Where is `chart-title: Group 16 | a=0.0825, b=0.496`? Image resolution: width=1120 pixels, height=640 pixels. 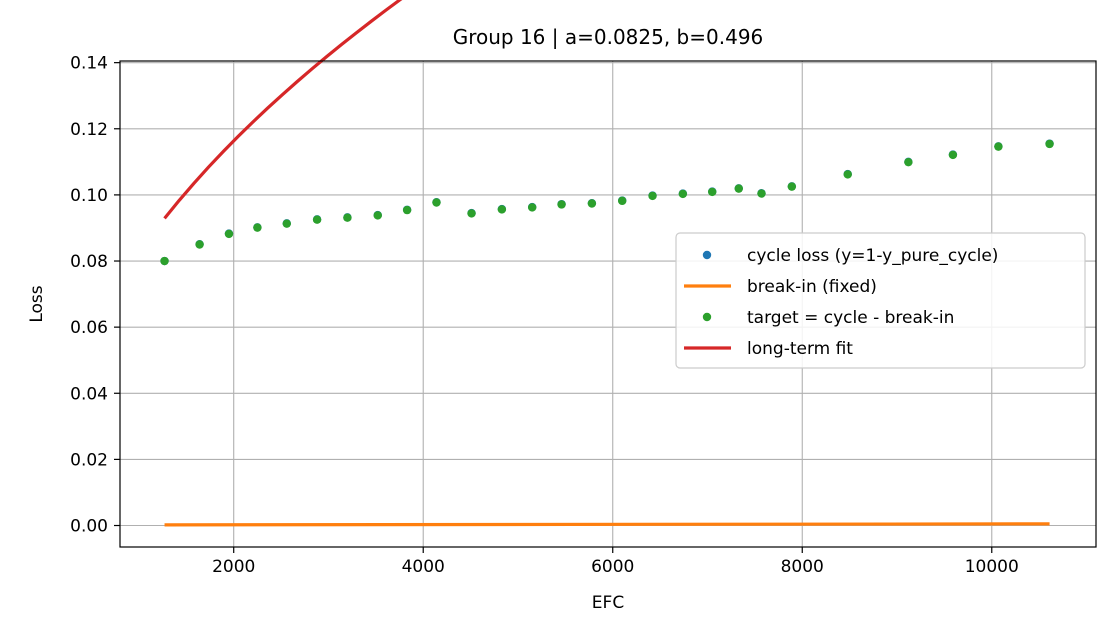
chart-title: Group 16 | a=0.0825, b=0.496 is located at coordinates (608, 37).